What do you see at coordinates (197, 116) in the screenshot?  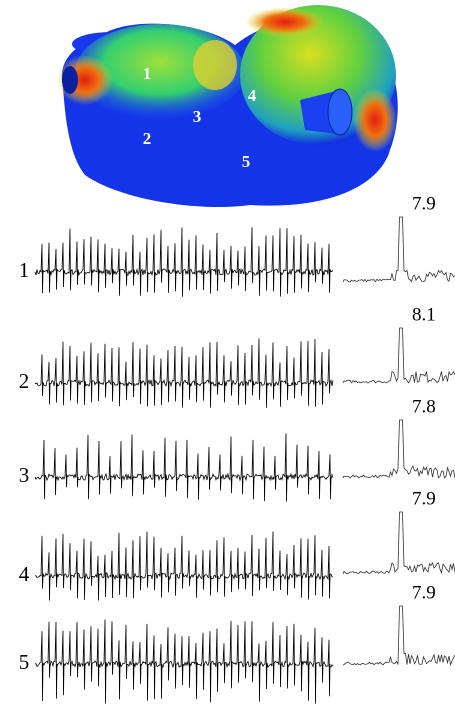 I see `heart-label: 3` at bounding box center [197, 116].